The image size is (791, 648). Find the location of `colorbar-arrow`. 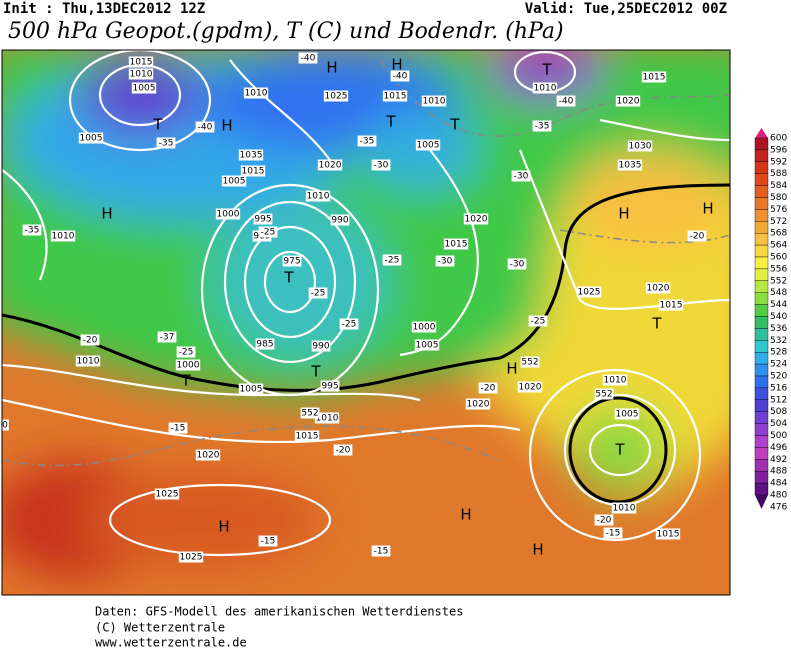

colorbar-arrow is located at coordinates (761, 133).